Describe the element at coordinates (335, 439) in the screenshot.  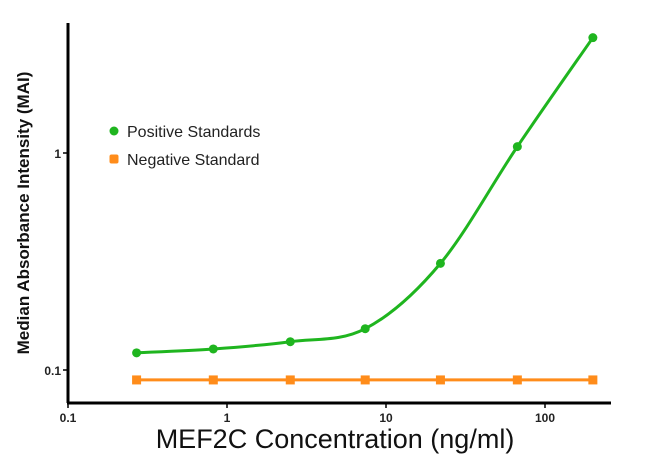
I see `x-axis-label: MEF2C Concentration (ng/ml)` at that location.